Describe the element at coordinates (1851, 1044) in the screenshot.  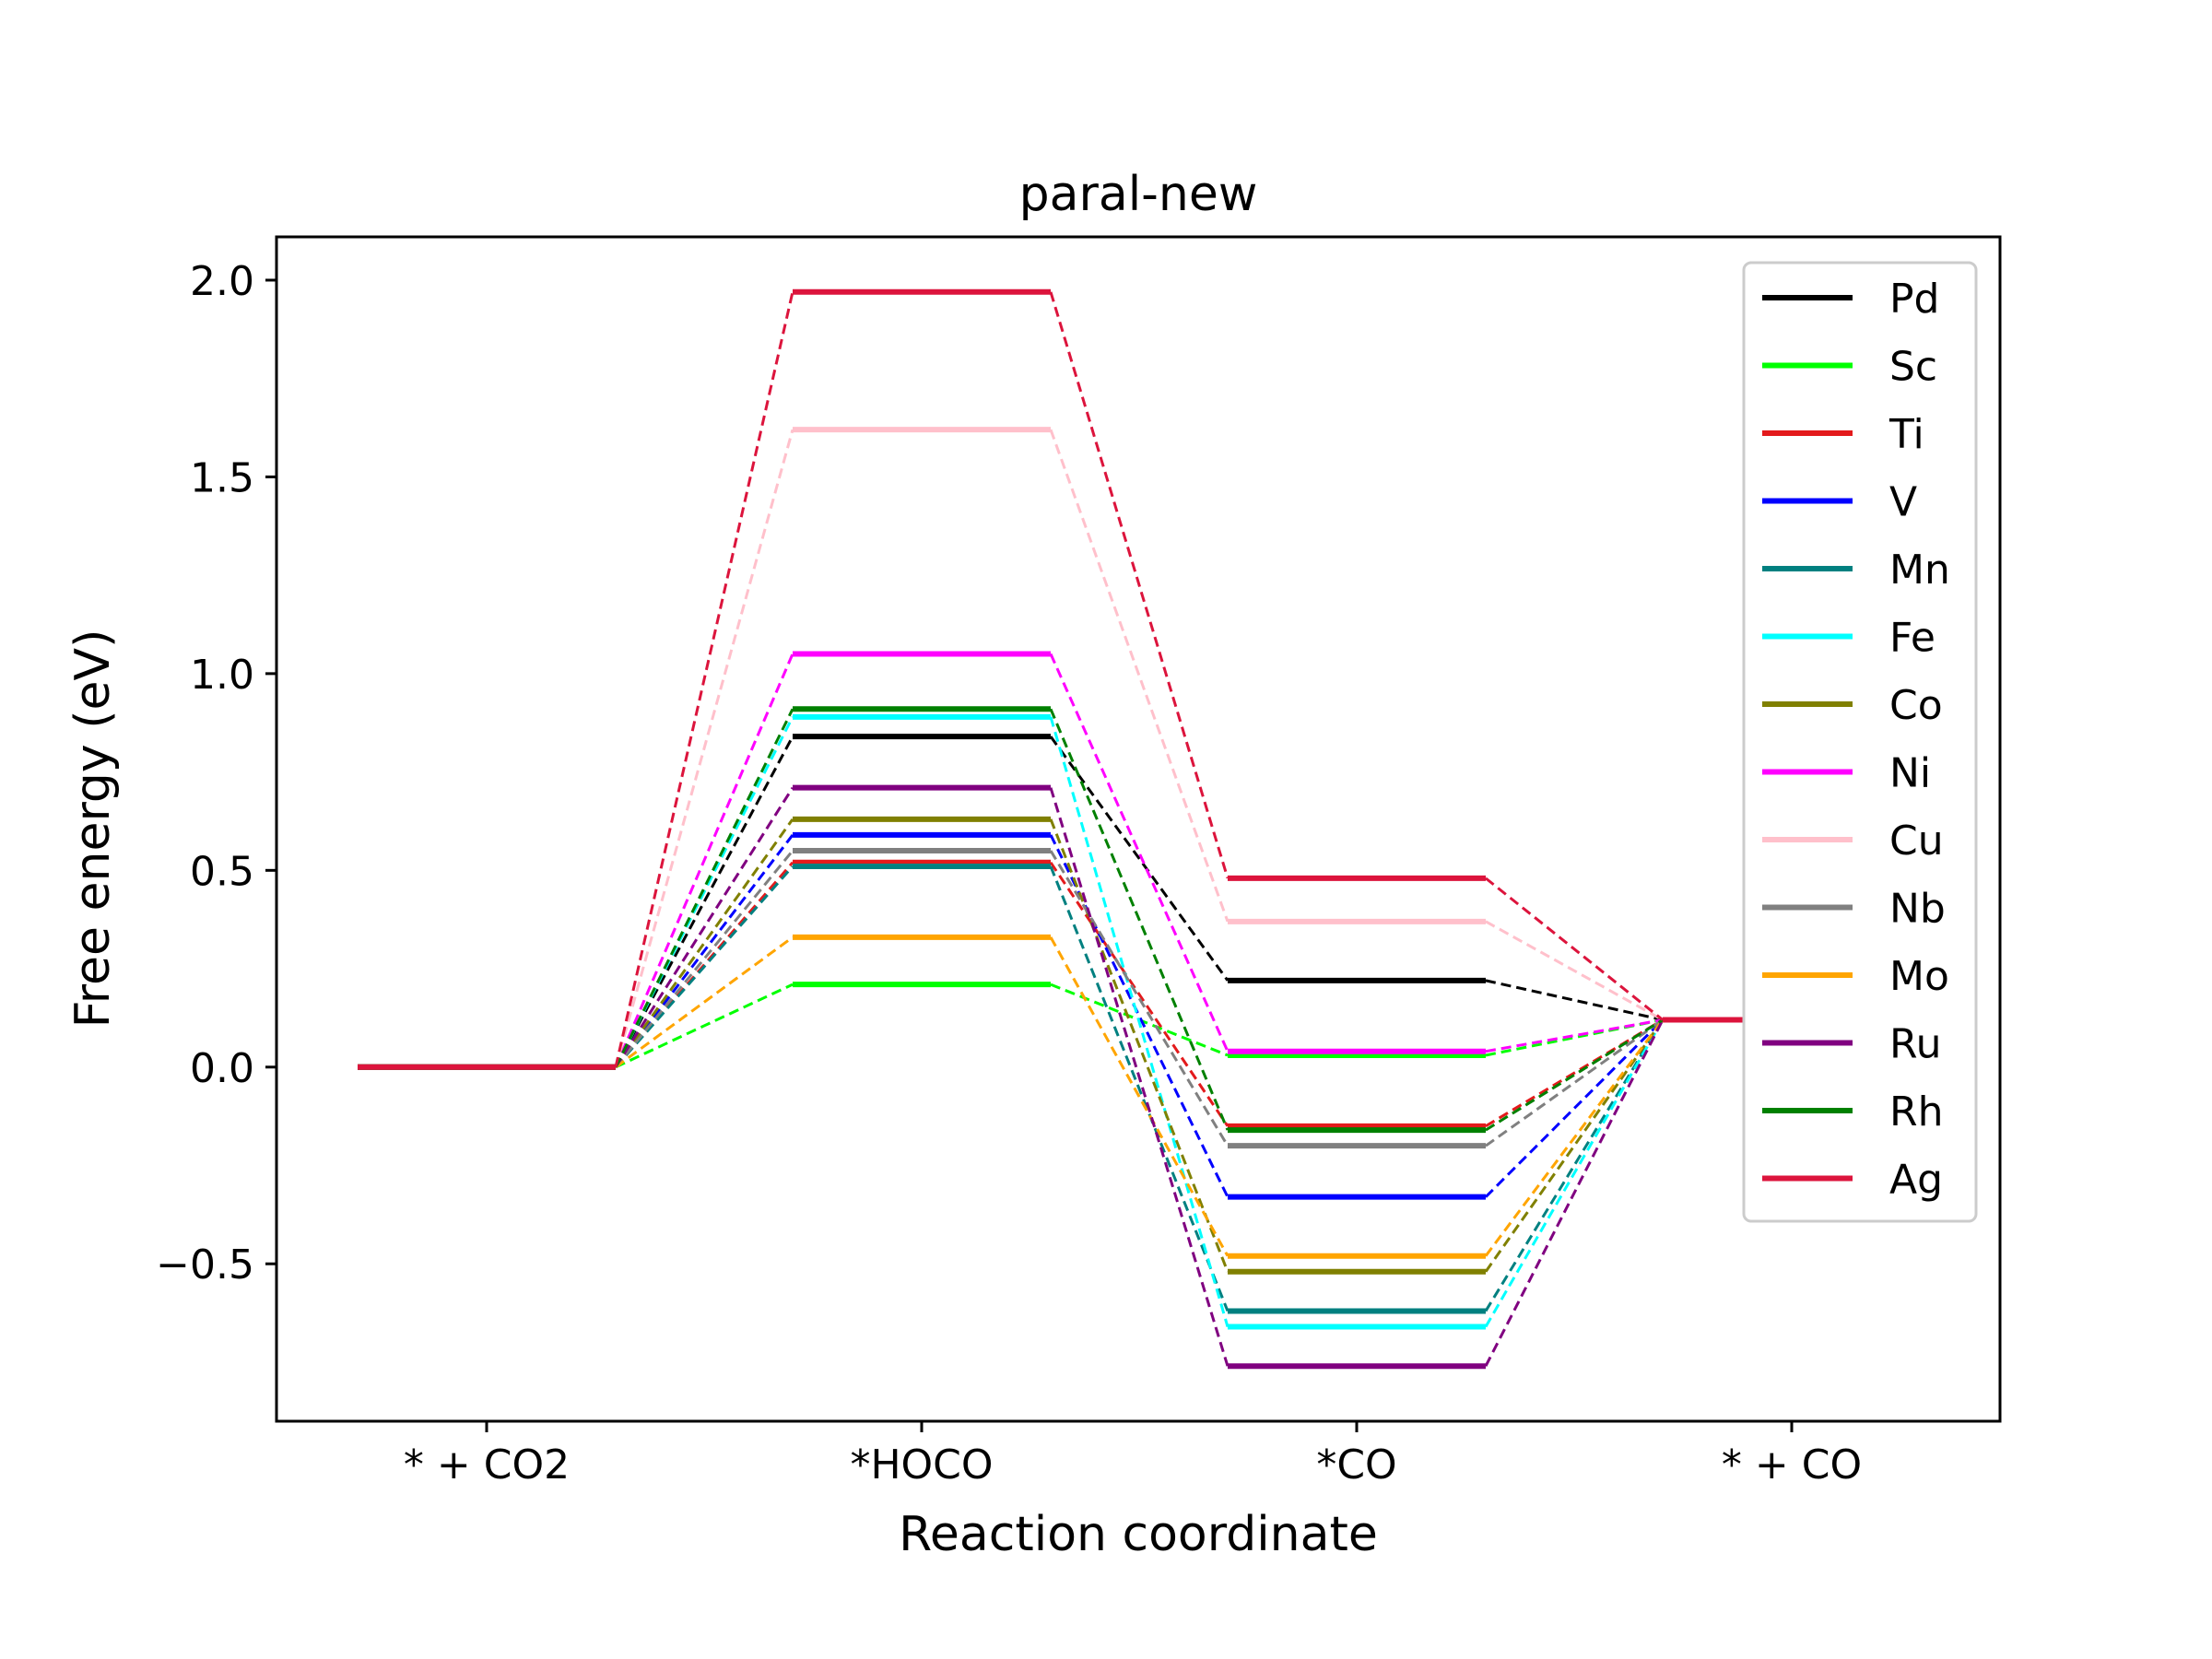
I see `legend-item-ru: Ru` at that location.